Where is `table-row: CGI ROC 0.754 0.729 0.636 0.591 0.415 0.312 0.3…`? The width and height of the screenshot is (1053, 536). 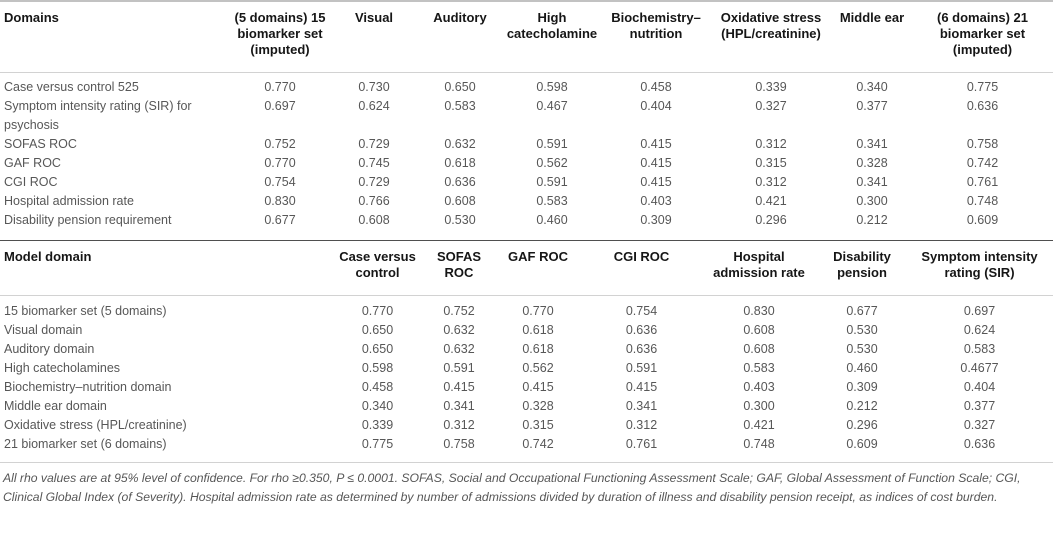 table-row: CGI ROC 0.754 0.729 0.636 0.591 0.415 0.312 0.3… is located at coordinates (526, 182).